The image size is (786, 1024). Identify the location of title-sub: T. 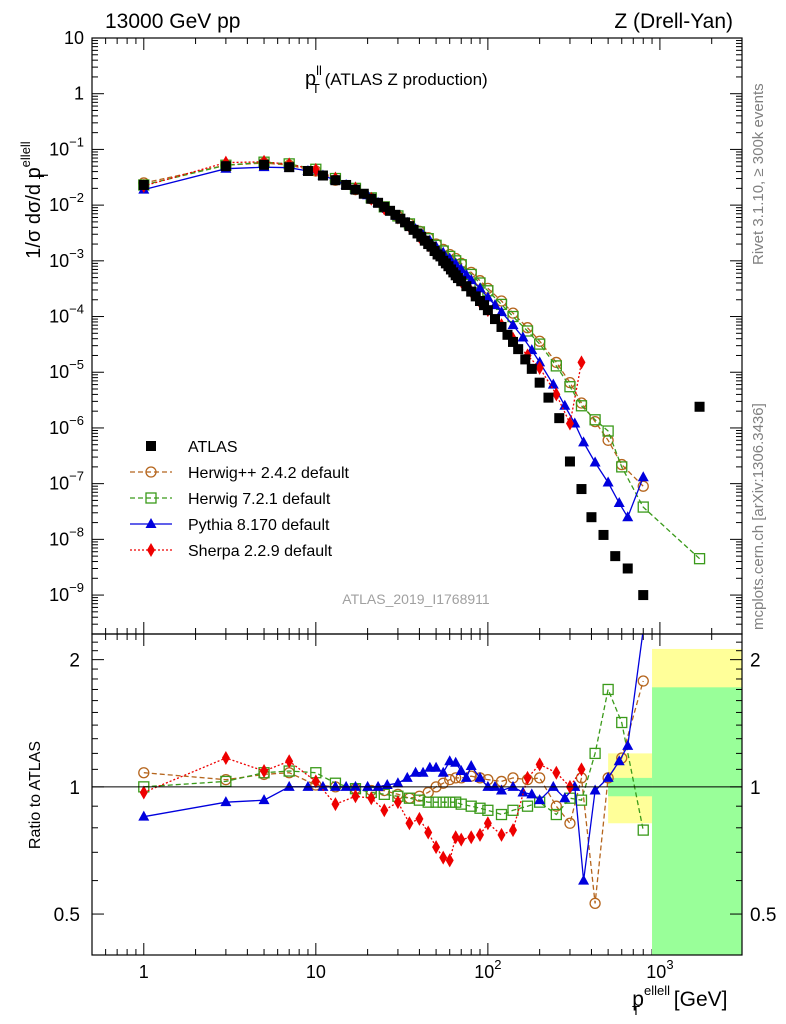
(316, 88).